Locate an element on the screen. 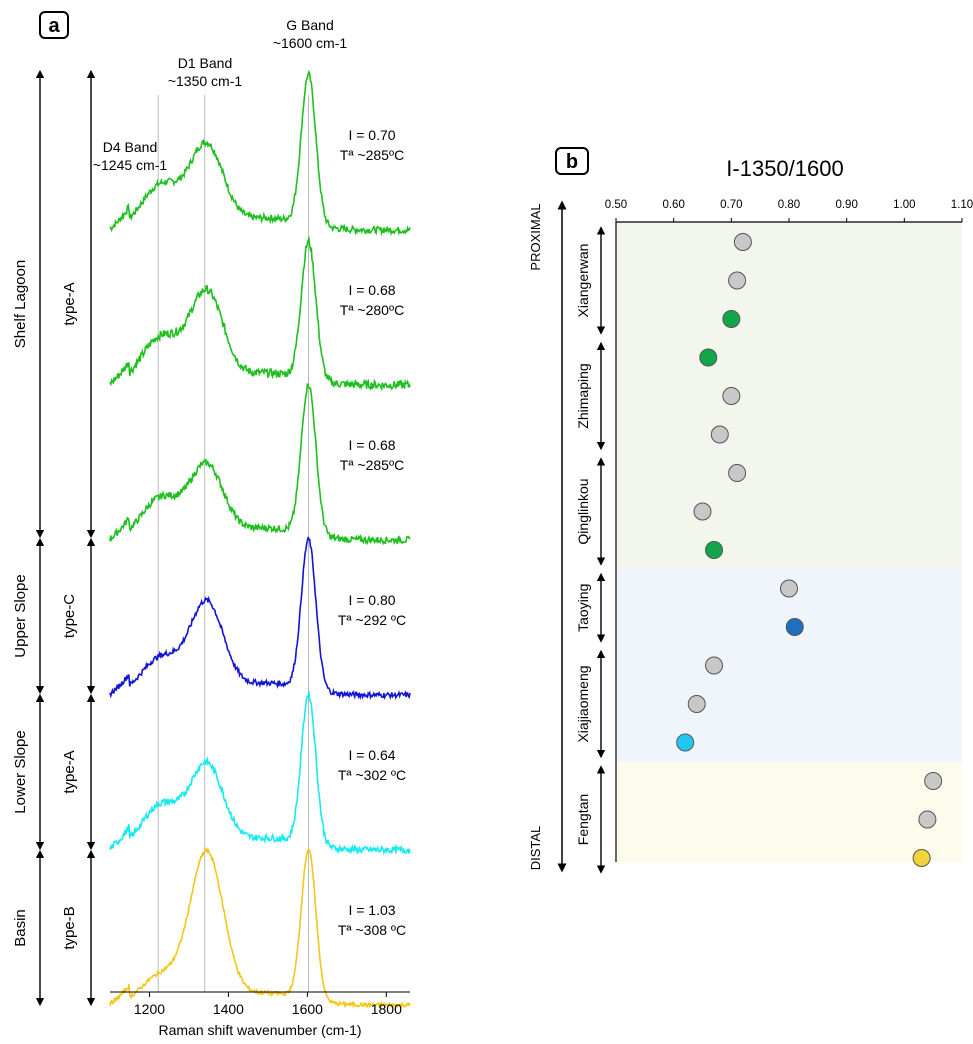 This screenshot has width=973, height=1044. x-tick-label: 0.70 is located at coordinates (731, 205).